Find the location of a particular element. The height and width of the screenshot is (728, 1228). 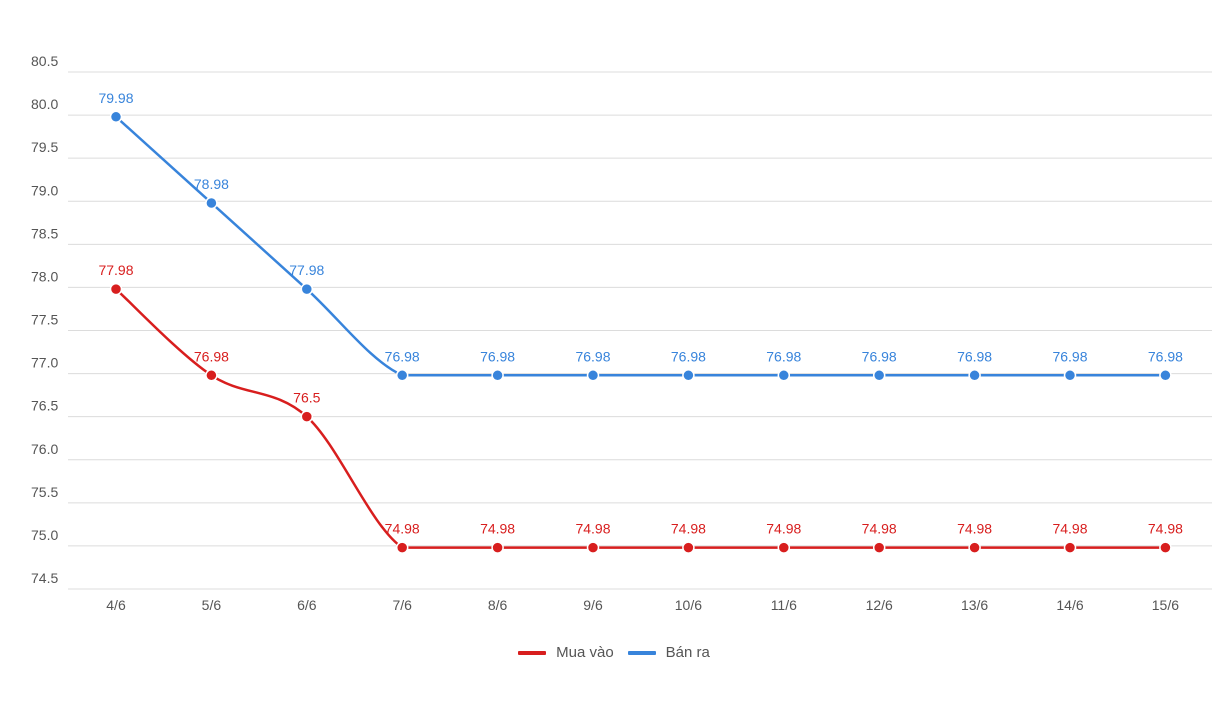

x-tick-label: 15/6 is located at coordinates (1165, 605).